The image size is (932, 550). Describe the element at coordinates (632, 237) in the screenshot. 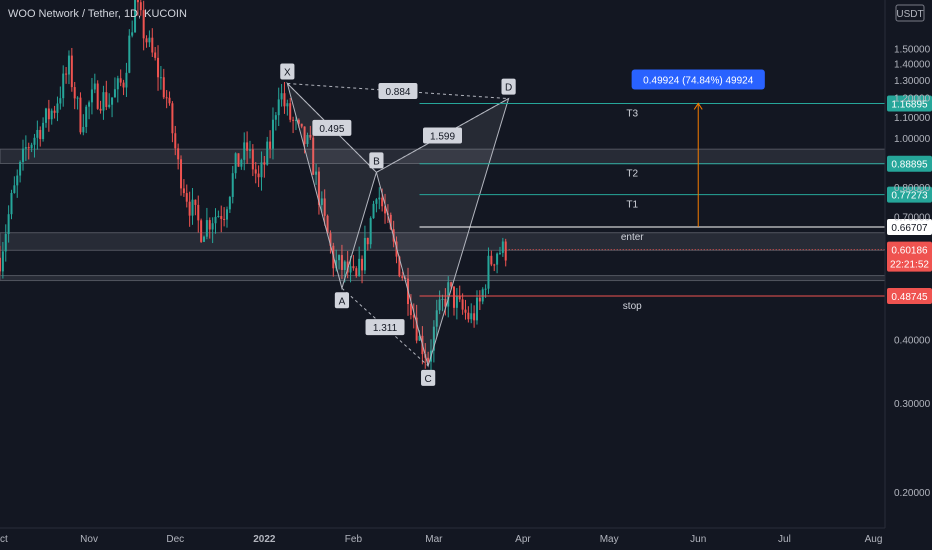

I see `level-name-enter: enter` at that location.